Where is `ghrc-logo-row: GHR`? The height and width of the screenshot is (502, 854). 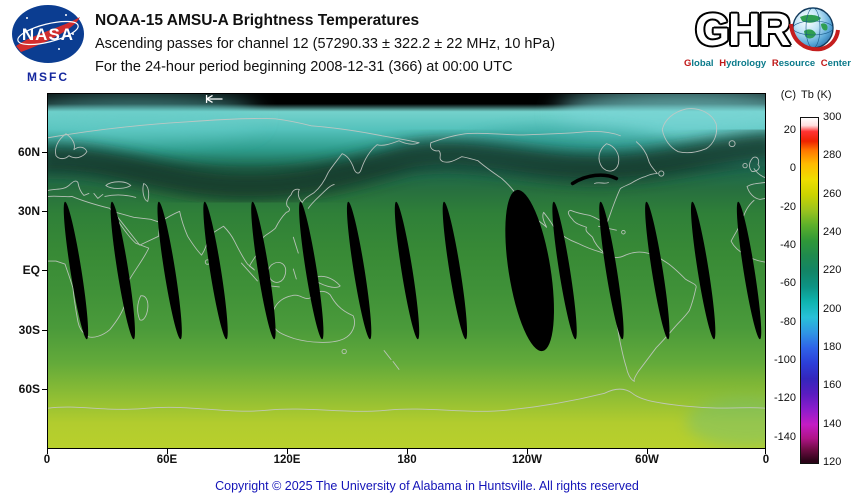
ghrc-logo-row: GHR is located at coordinates (768, 30).